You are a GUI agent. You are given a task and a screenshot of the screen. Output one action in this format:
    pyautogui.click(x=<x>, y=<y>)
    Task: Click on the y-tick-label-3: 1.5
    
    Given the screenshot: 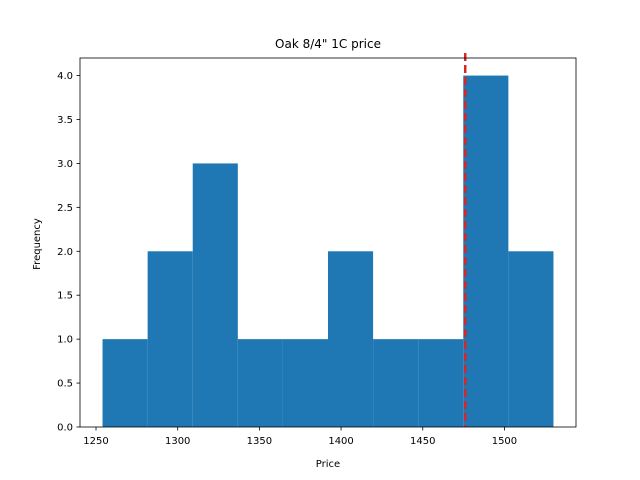 What is the action you would take?
    pyautogui.click(x=65, y=296)
    